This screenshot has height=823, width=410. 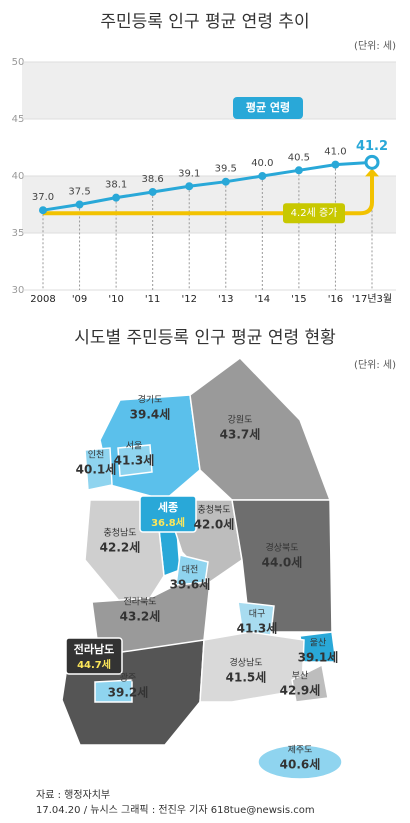 I want to click on y-tick-label: 50, so click(x=18, y=62).